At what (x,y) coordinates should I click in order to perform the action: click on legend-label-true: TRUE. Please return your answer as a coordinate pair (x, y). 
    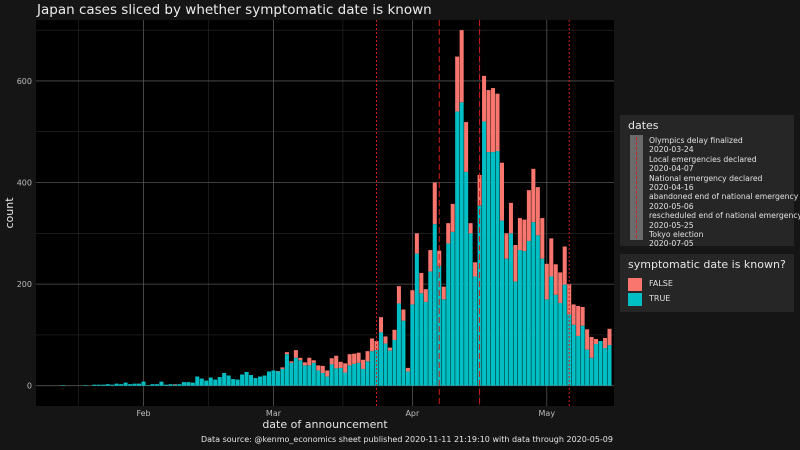
    Looking at the image, I should click on (660, 298).